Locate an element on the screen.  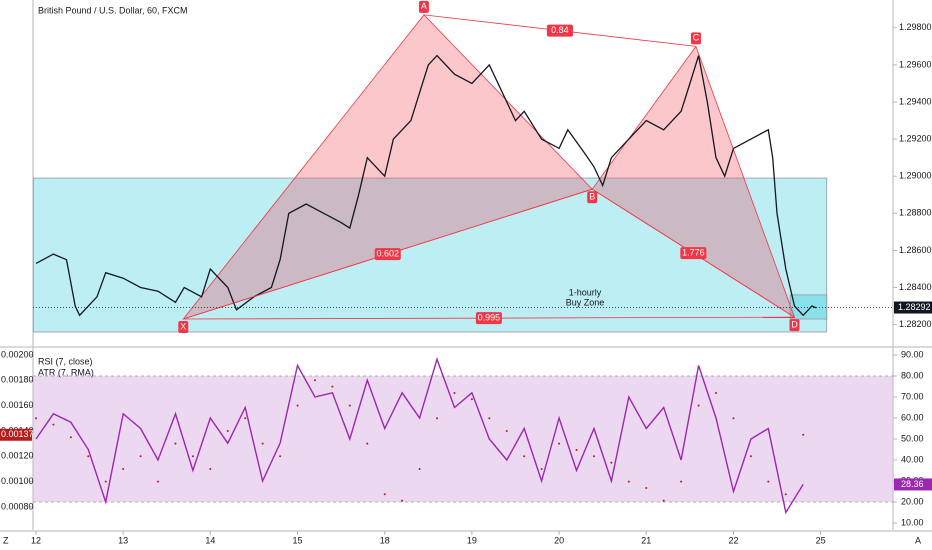
y2-tick-label: 90.00 is located at coordinates (912, 354).